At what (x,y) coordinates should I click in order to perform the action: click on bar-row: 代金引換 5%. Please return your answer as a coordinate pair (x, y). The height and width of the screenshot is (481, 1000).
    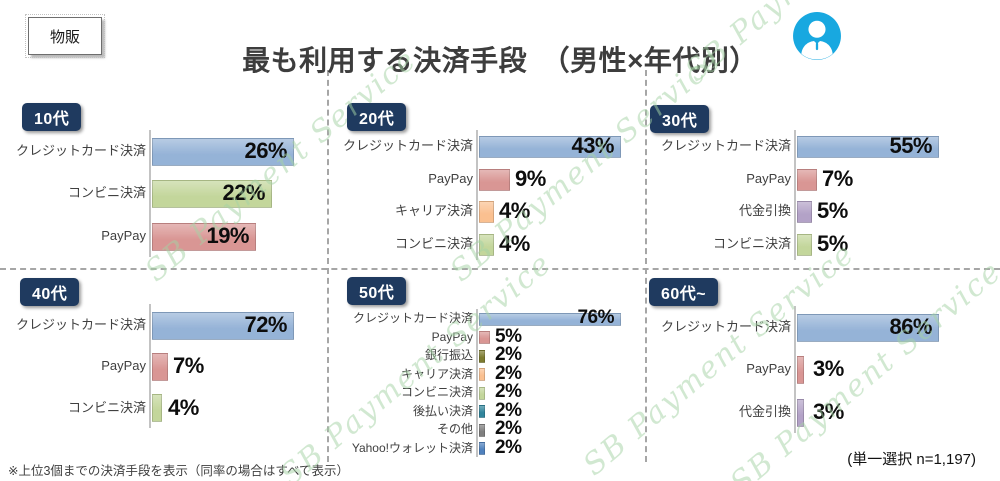
    Looking at the image, I should click on (817, 211).